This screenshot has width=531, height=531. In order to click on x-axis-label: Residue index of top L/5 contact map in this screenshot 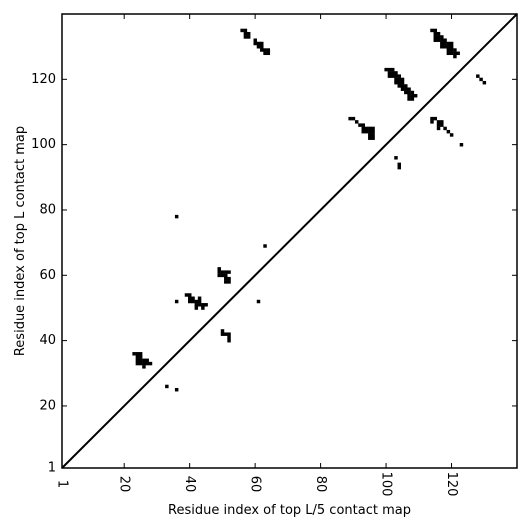, I will do `click(289, 510)`.